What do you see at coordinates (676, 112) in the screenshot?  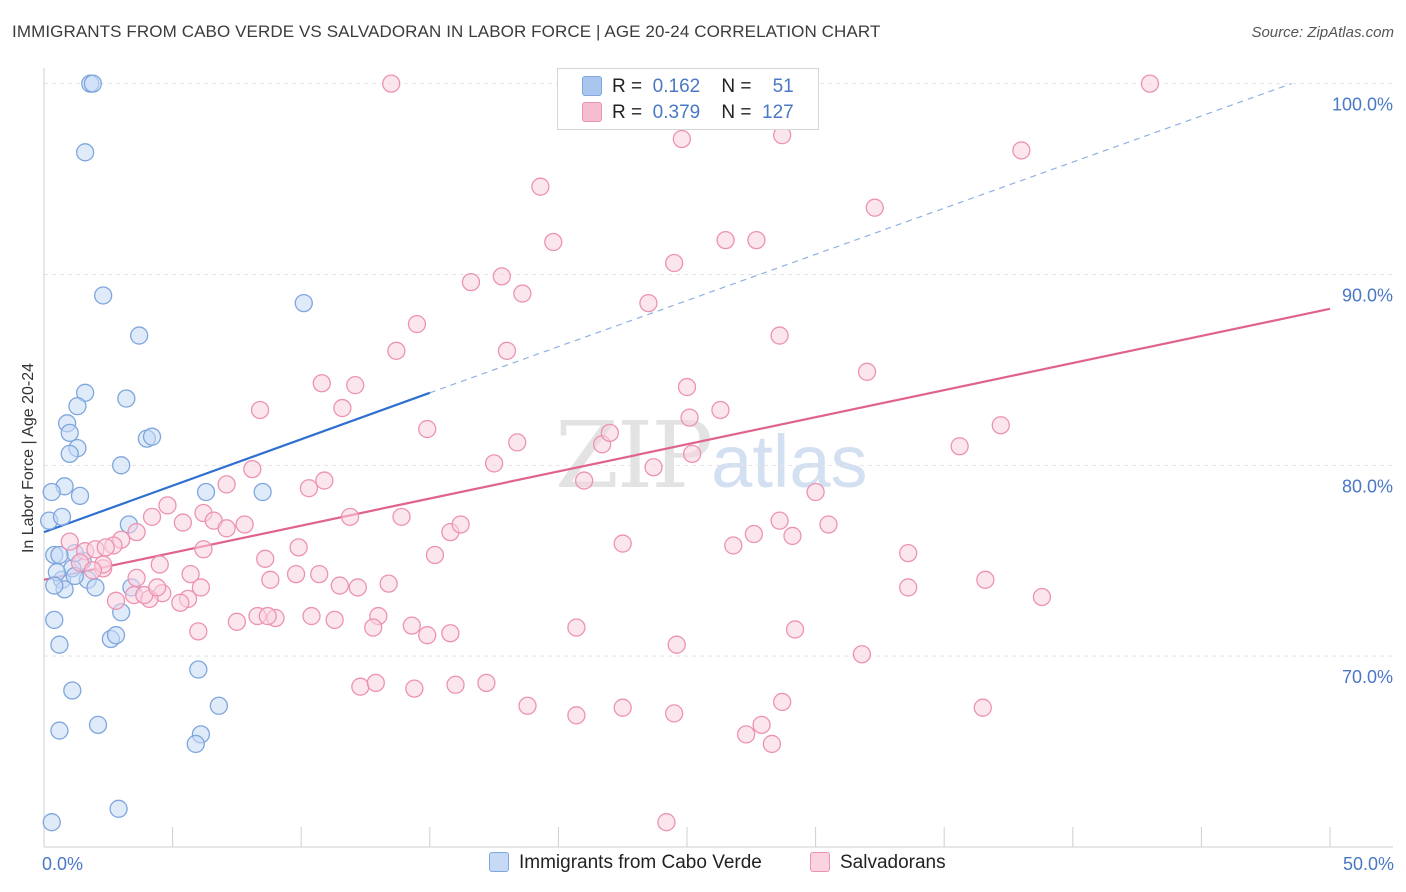 I see `legend-r-value: 0.379` at bounding box center [676, 112].